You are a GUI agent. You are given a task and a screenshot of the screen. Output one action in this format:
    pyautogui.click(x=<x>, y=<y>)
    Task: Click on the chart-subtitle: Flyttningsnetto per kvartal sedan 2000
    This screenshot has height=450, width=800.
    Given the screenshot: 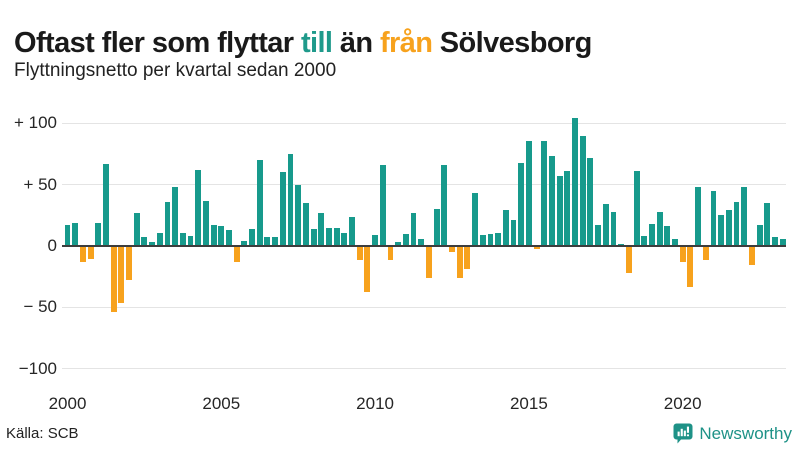 What is the action you would take?
    pyautogui.click(x=175, y=70)
    